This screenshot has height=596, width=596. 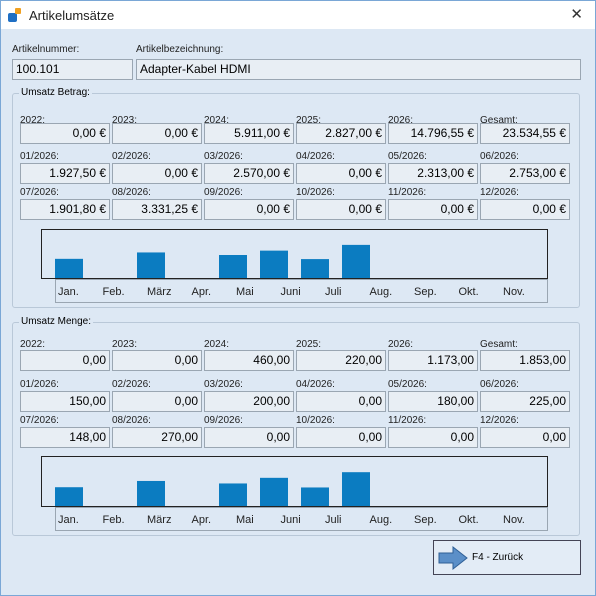 I want to click on field-input: 5.911,00 €, so click(x=249, y=133).